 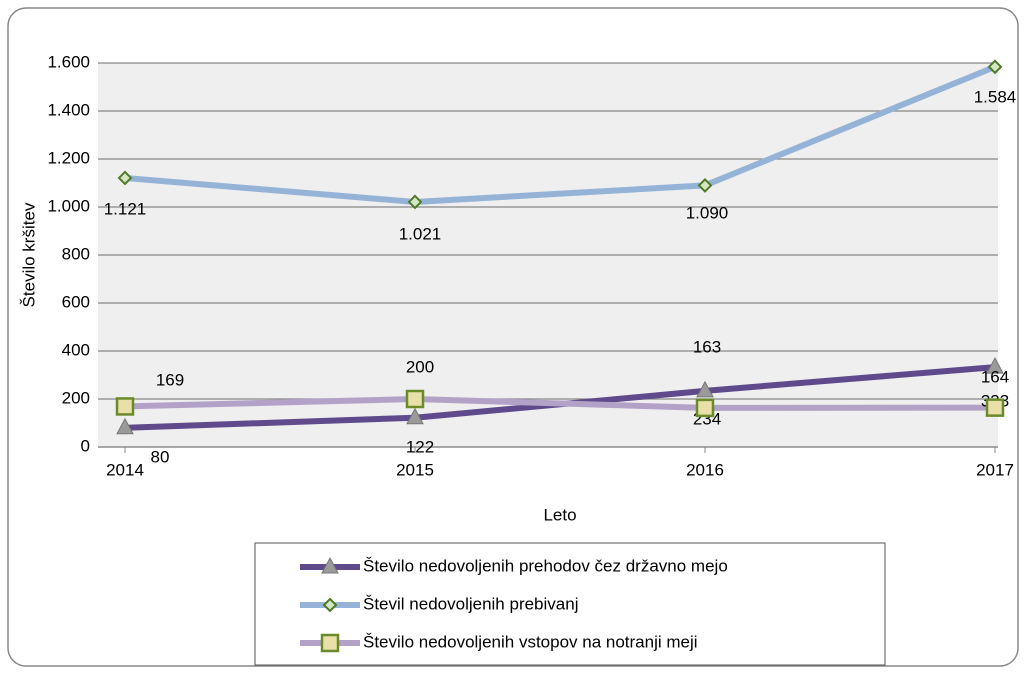 What do you see at coordinates (125, 469) in the screenshot?
I see `x-tick-label: 2014` at bounding box center [125, 469].